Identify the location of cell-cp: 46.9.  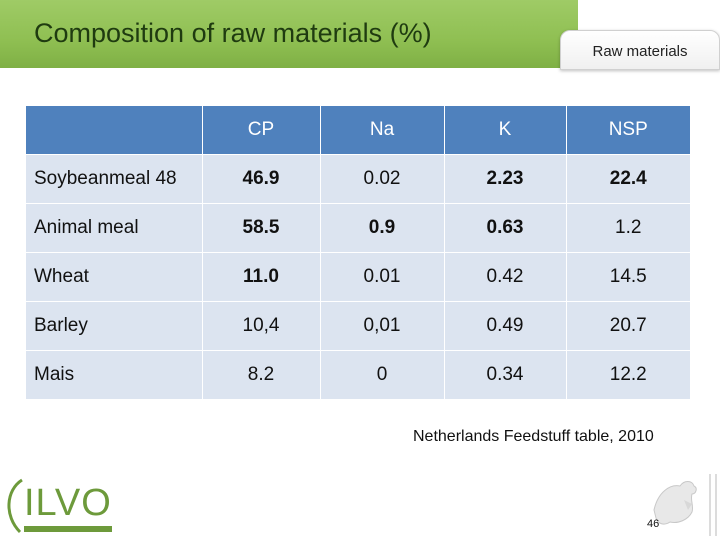
(261, 179).